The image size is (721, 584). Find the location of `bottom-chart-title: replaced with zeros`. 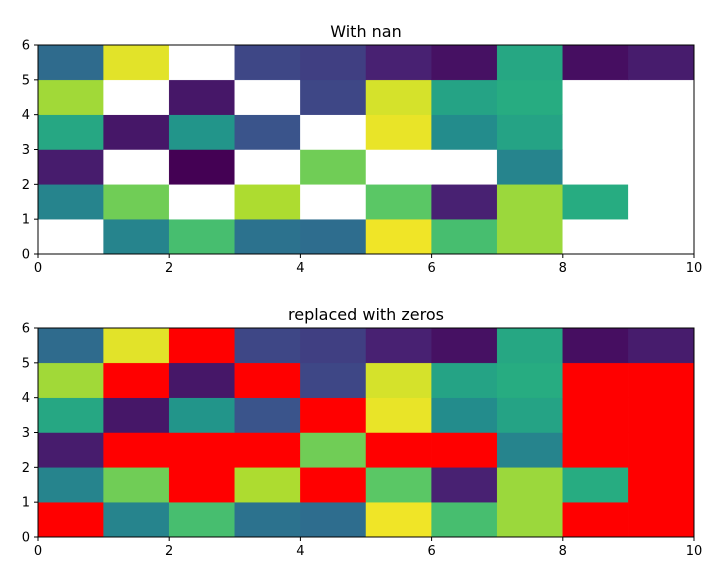

bottom-chart-title: replaced with zeros is located at coordinates (366, 314).